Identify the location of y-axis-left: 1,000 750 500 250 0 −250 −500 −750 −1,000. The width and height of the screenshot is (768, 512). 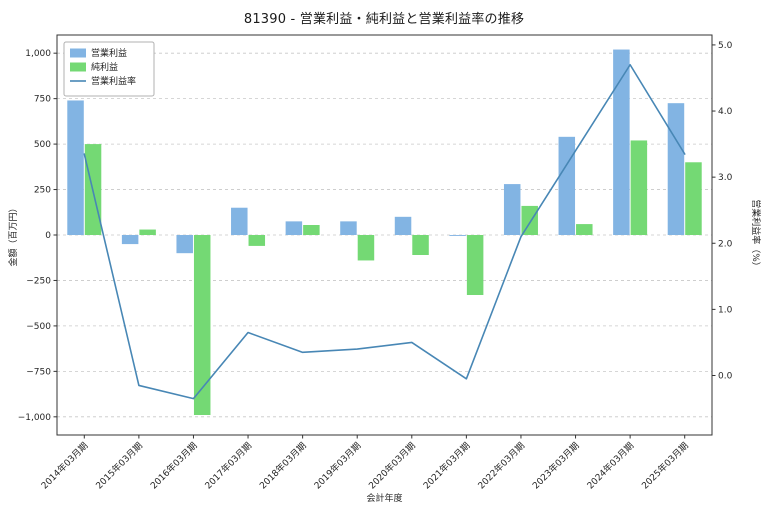
(37, 236).